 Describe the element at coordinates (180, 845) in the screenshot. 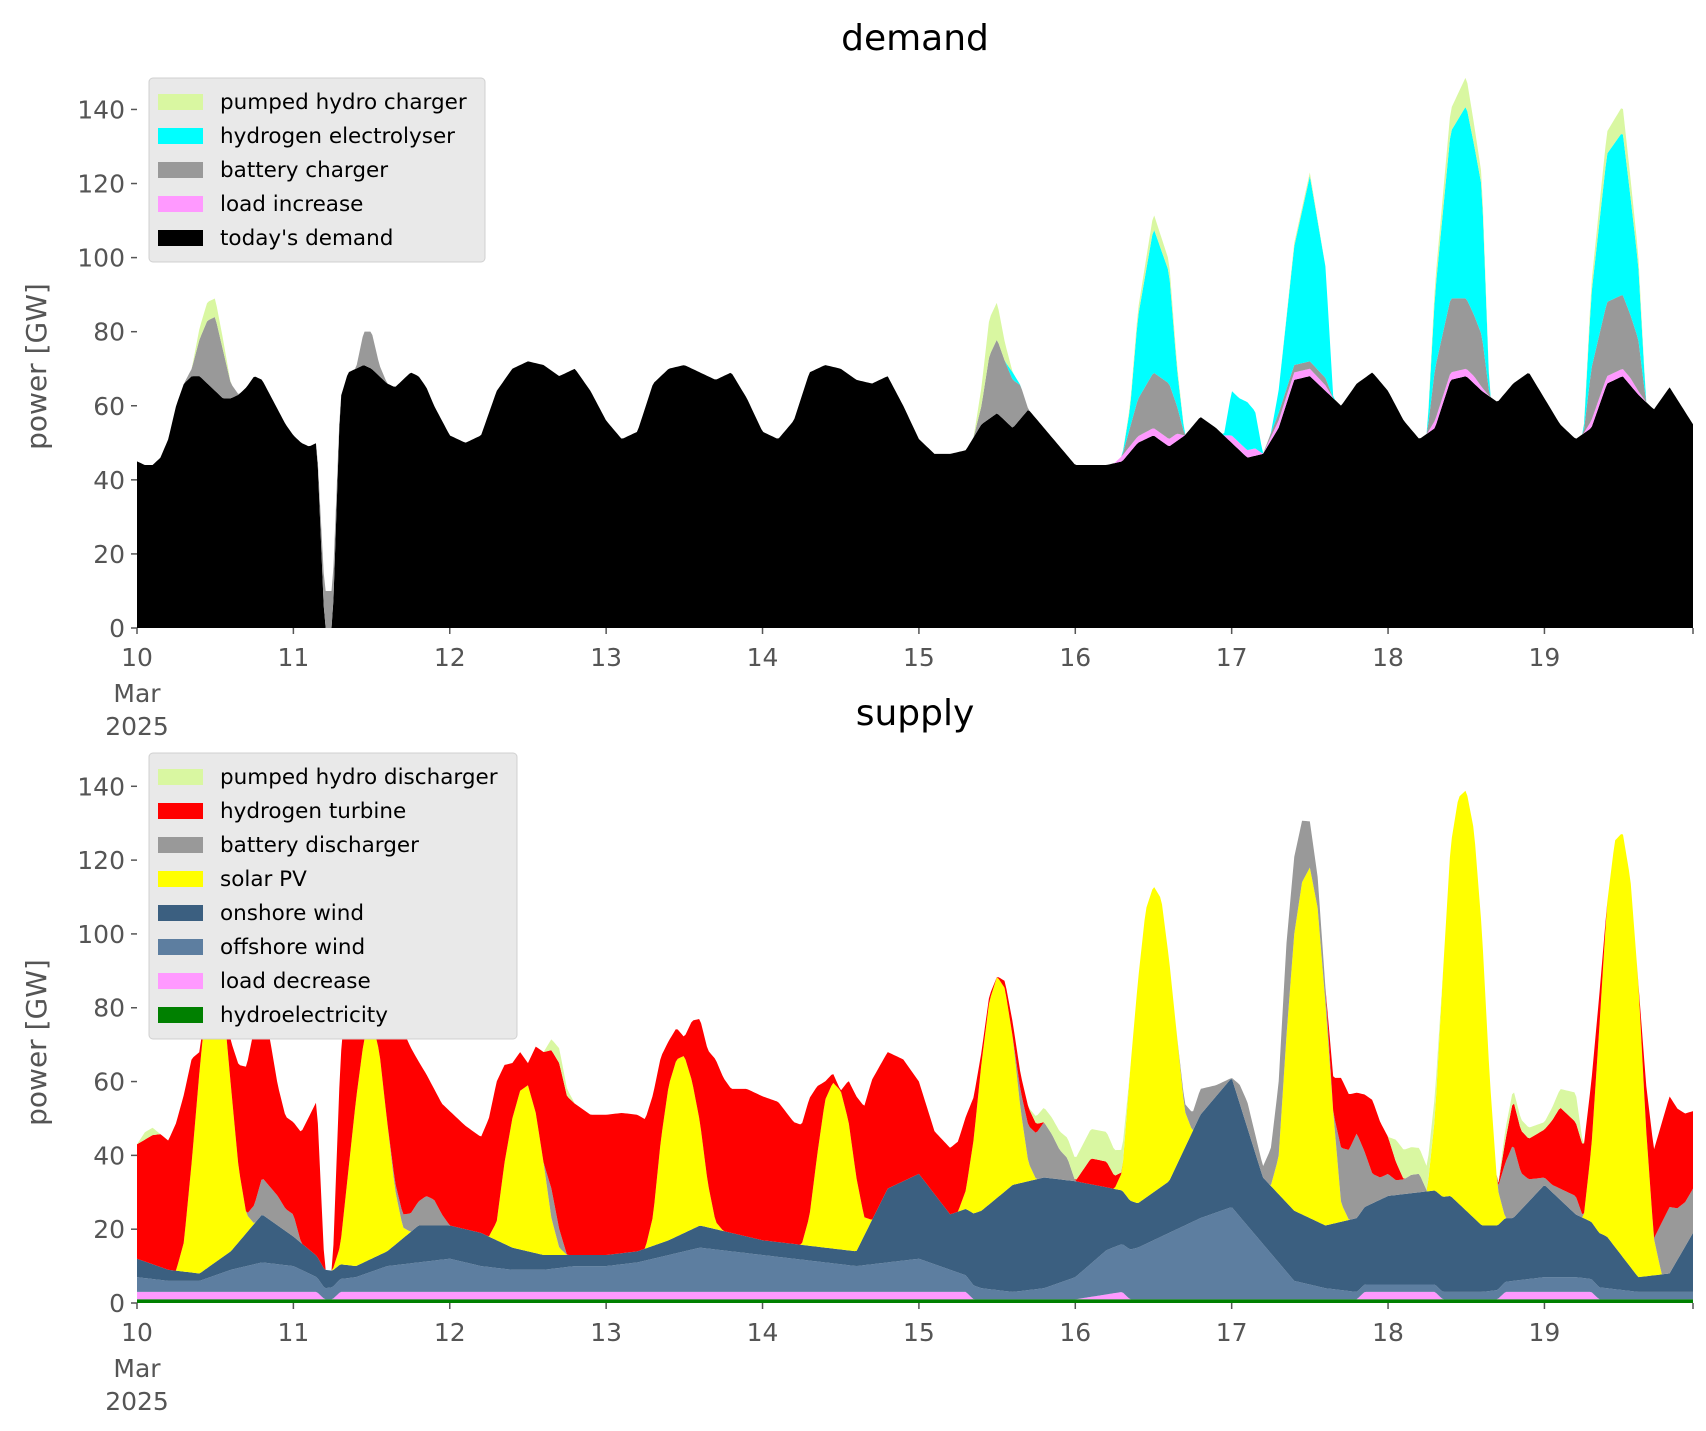

I see `legend-swatch-battery-discharger` at that location.